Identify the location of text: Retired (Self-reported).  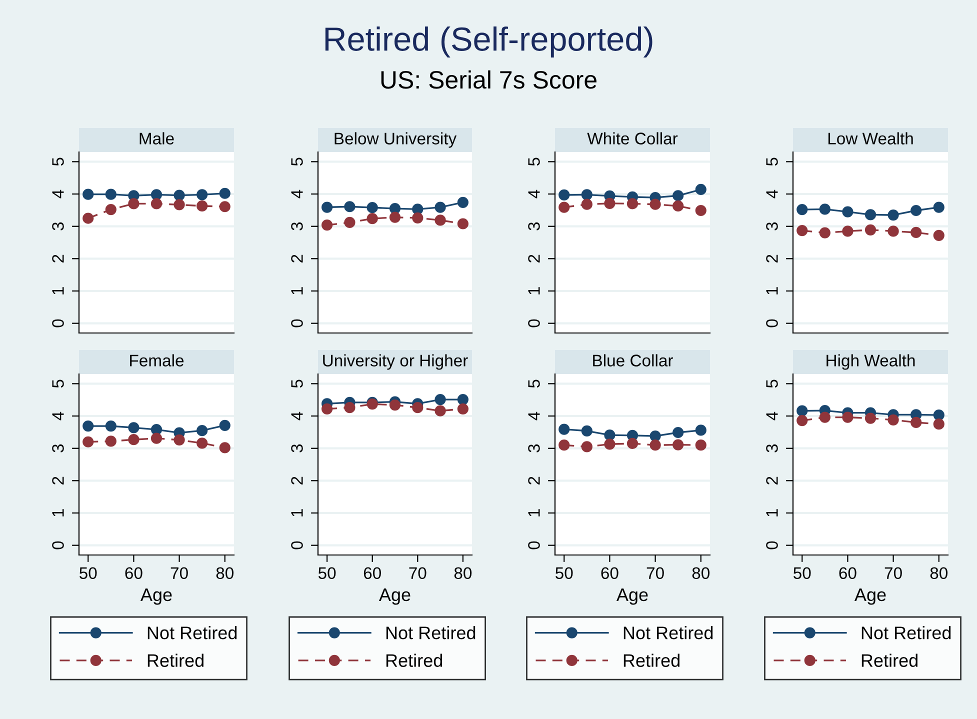
(488, 42).